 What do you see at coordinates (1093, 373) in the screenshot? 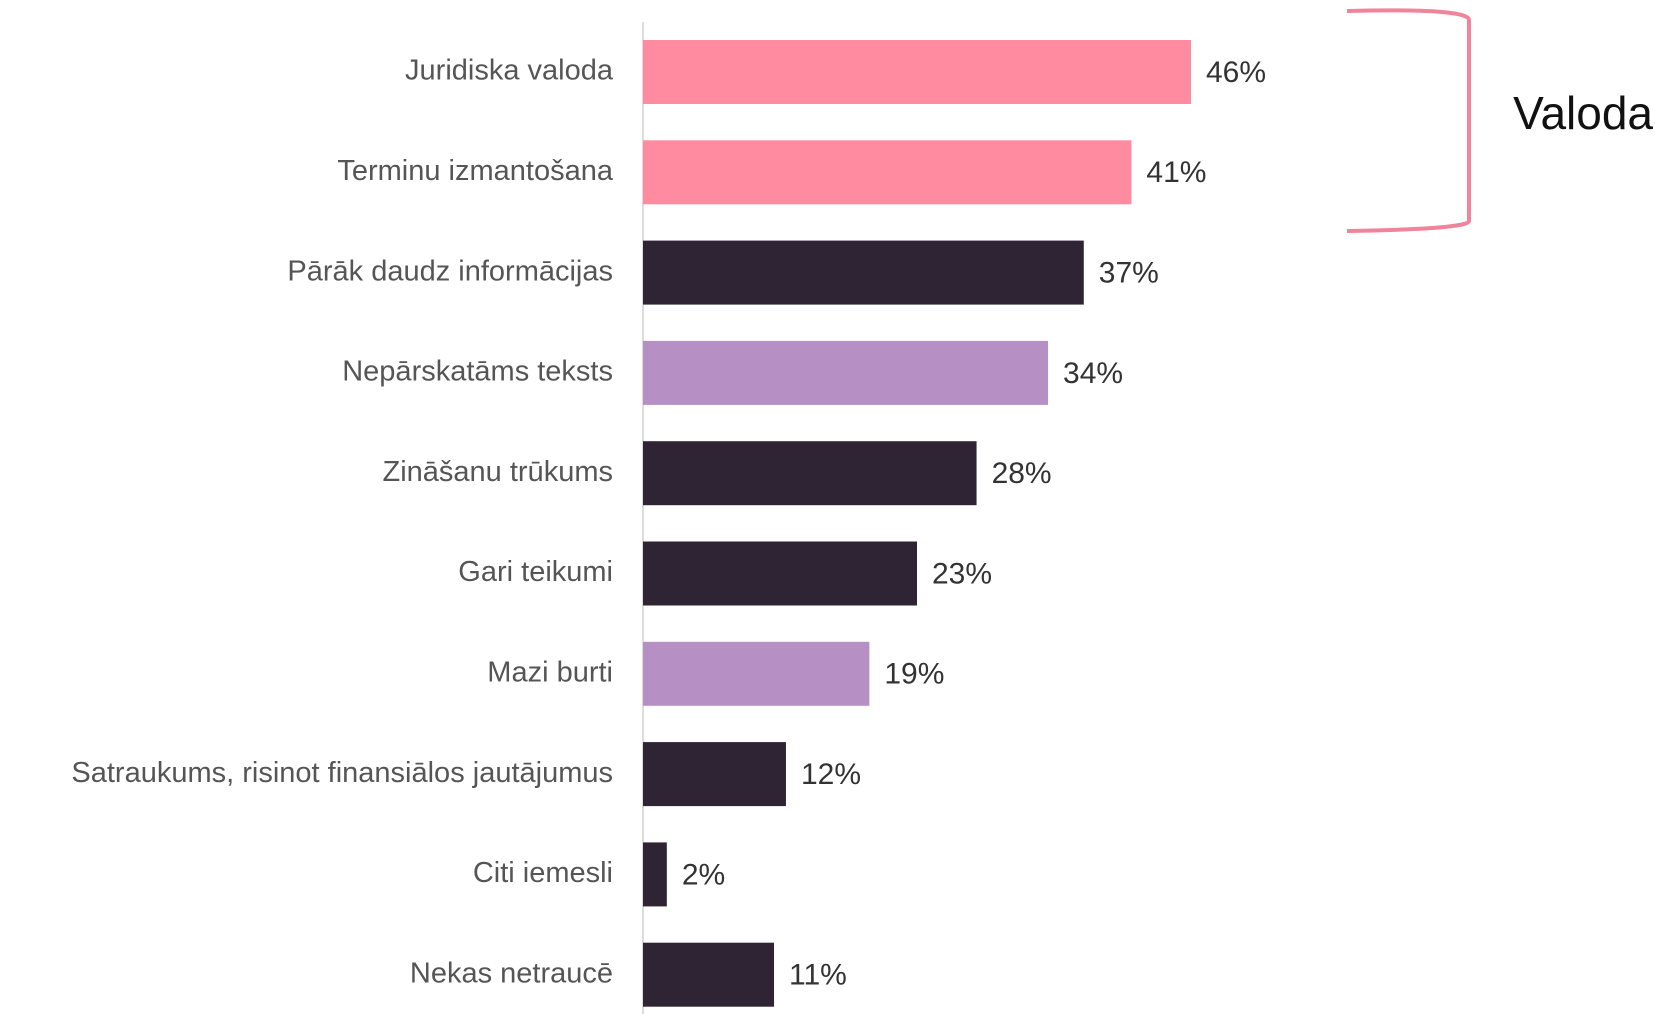
I see `value-label: 34%` at bounding box center [1093, 373].